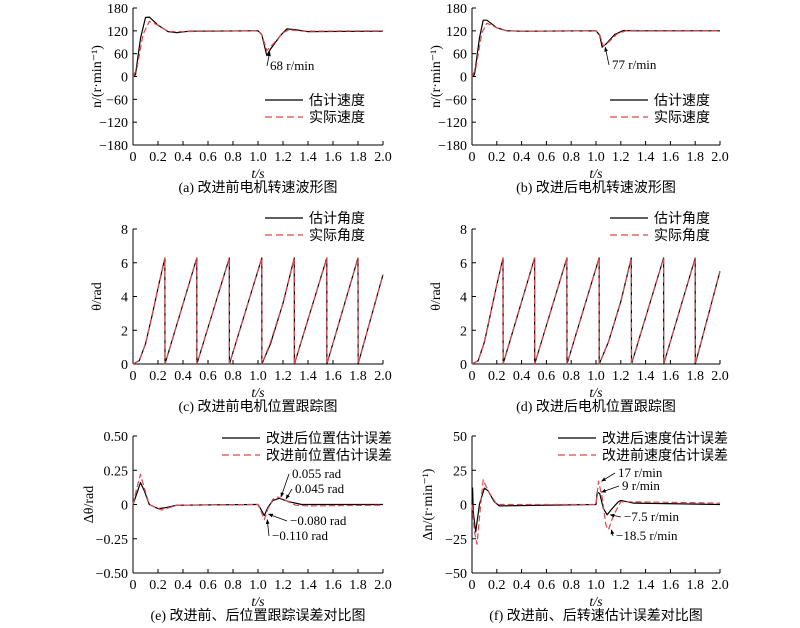 This screenshot has width=800, height=628. Describe the element at coordinates (292, 65) in the screenshot. I see `annotation-label: 68 r/min` at that location.